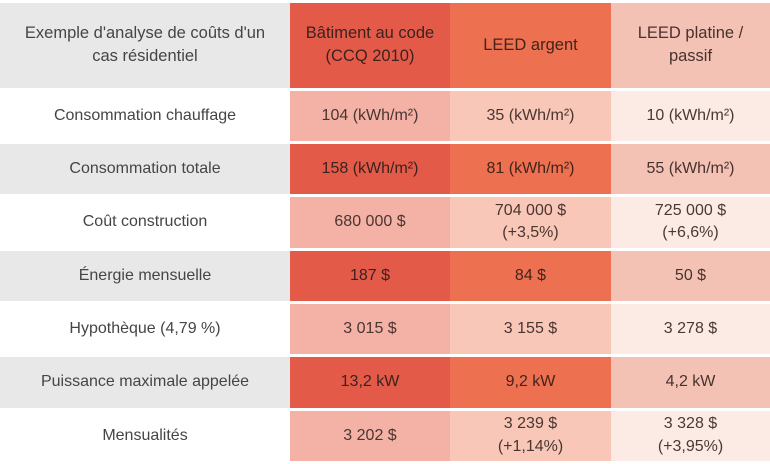 Image resolution: width=770 pixels, height=464 pixels. What do you see at coordinates (690, 222) in the screenshot?
I see `value-cell: 725 000 $ (+6,6%)` at bounding box center [690, 222].